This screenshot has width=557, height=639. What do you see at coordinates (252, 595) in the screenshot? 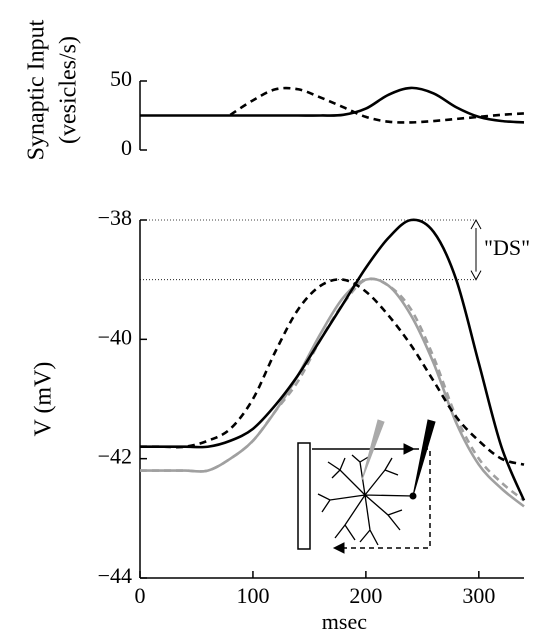
I see `x-tick-label: 100` at bounding box center [252, 595].